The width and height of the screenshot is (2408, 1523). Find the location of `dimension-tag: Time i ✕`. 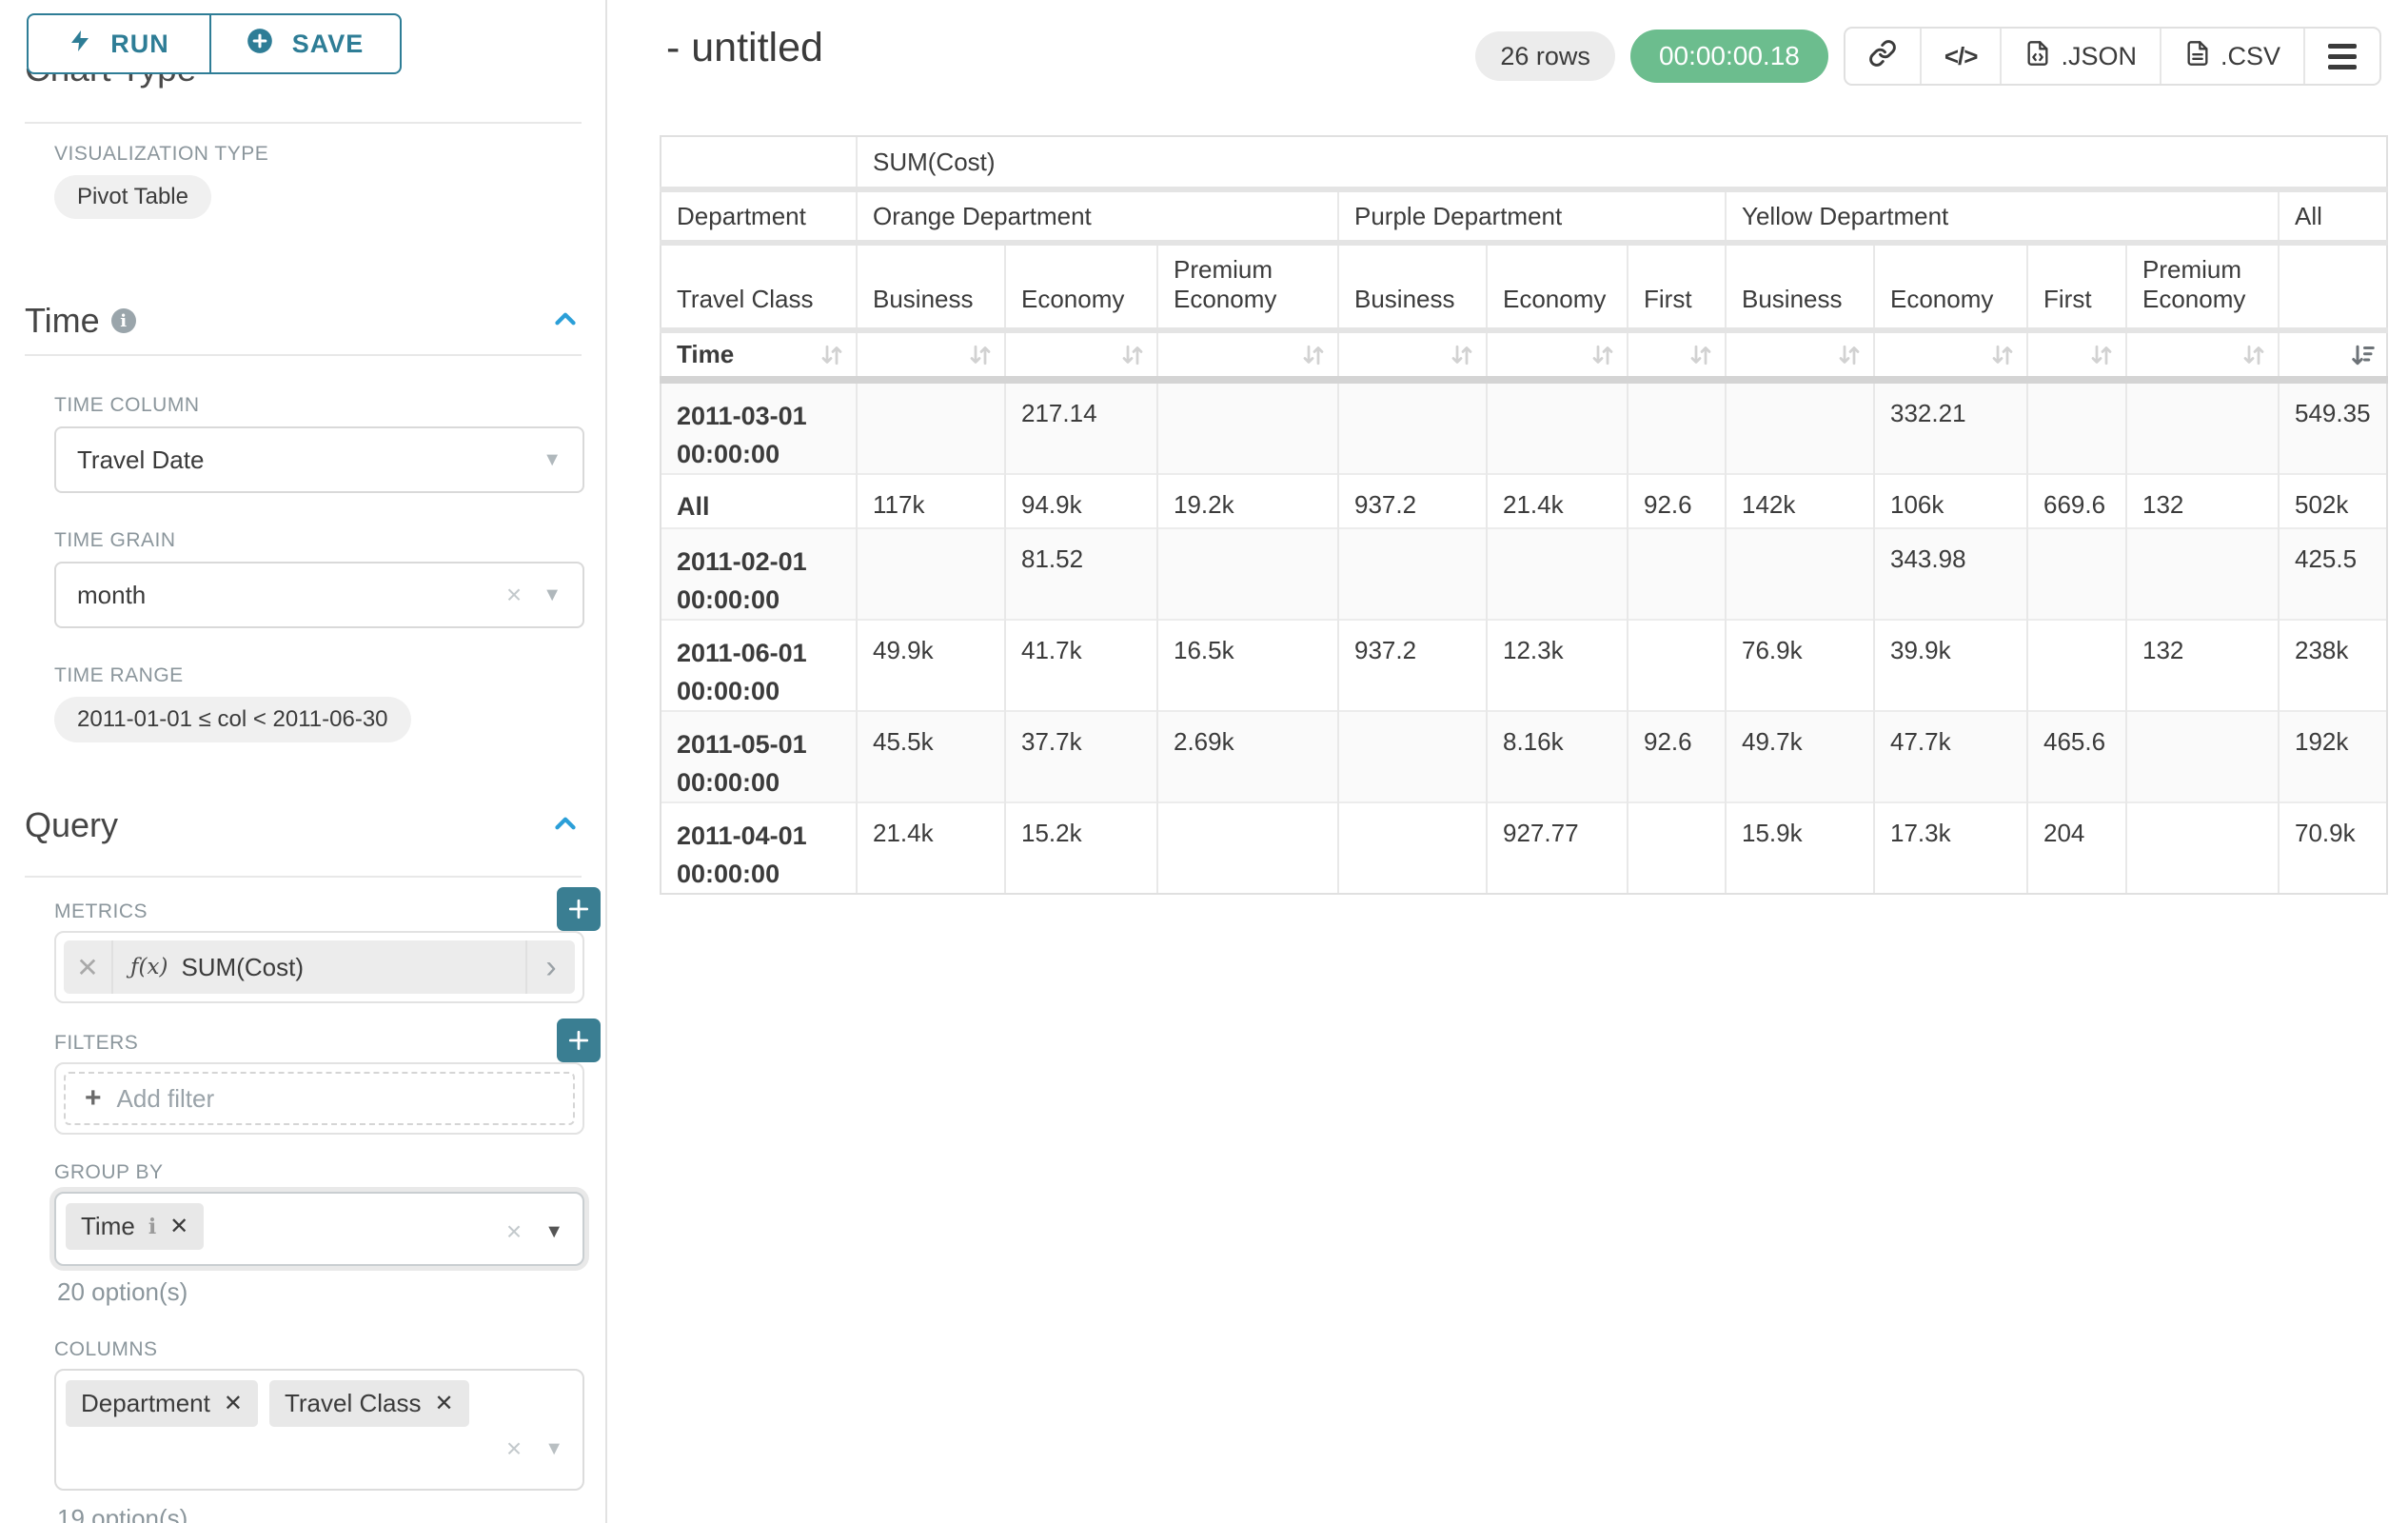

dimension-tag: Time i ✕ is located at coordinates (135, 1227).